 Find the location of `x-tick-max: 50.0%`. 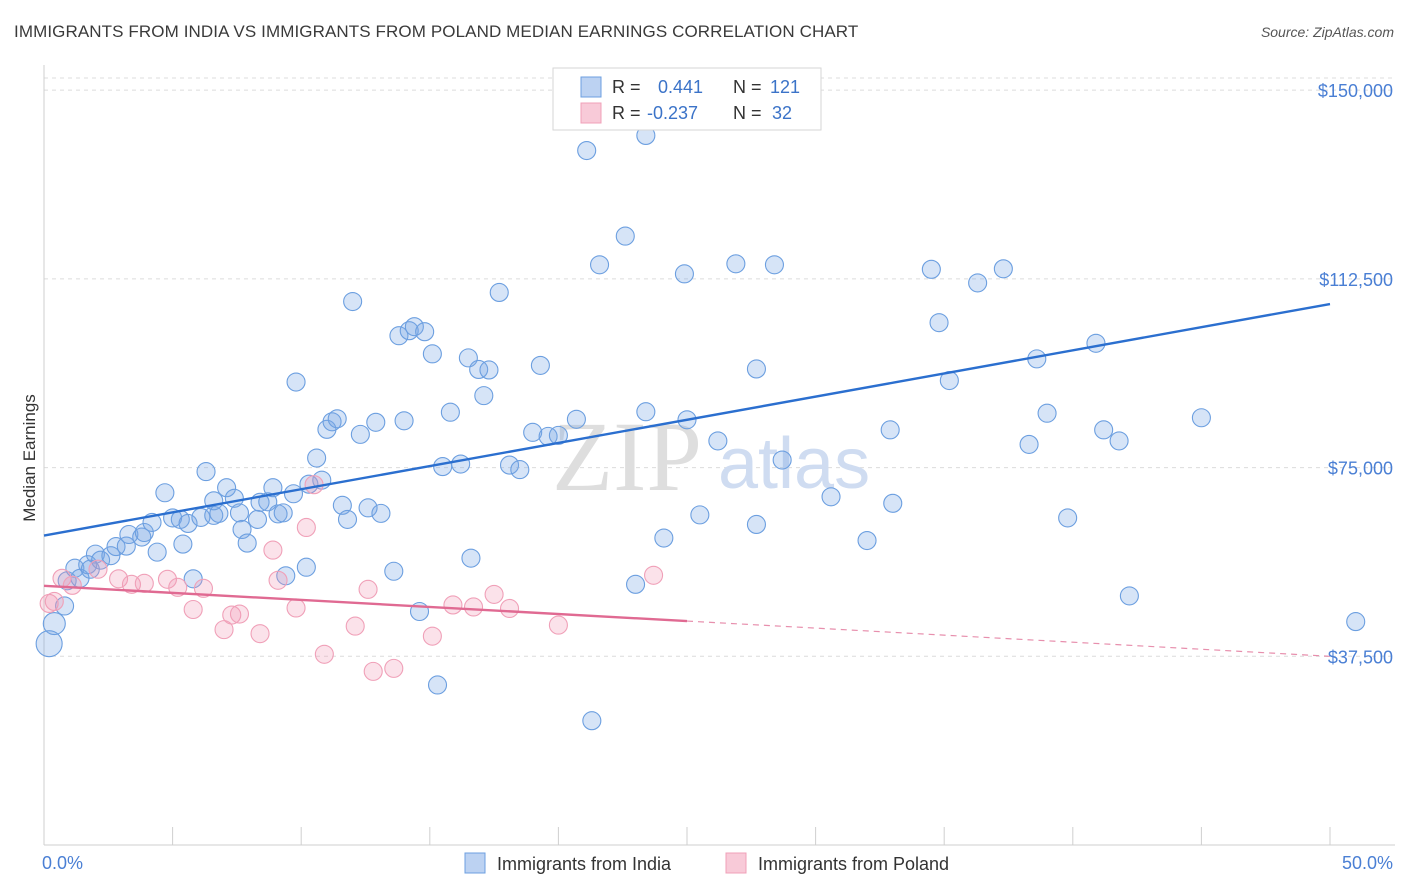

x-tick-max: 50.0% is located at coordinates (1367, 863).